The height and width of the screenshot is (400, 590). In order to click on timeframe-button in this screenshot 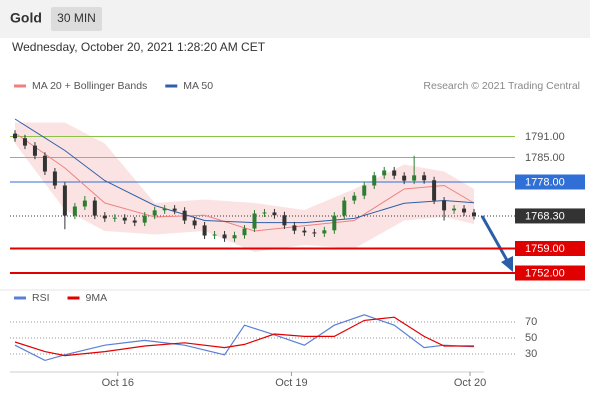, I will do `click(76, 19)`.